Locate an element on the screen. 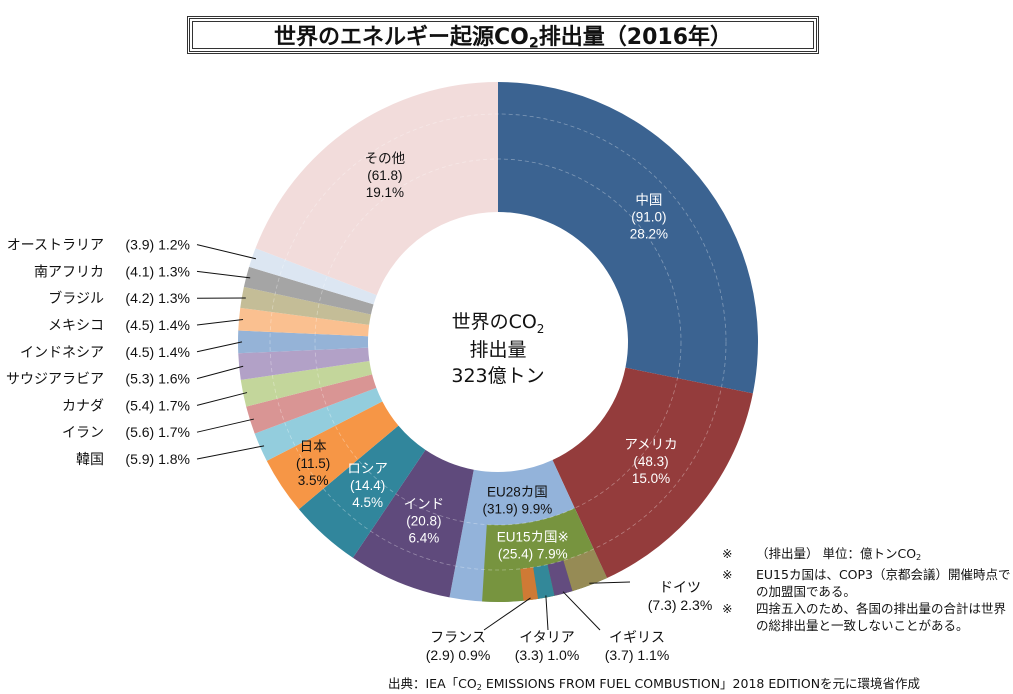 The image size is (1013, 694). slice-uk is located at coordinates (560, 578).